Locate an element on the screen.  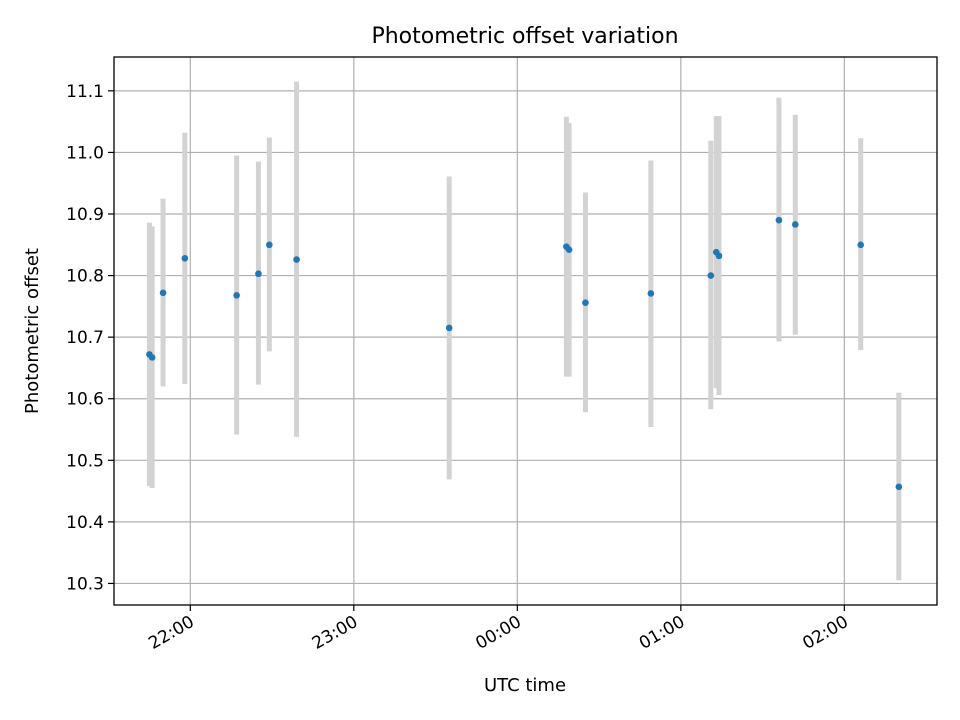
y-axis: 10.3 10.4 10.5 10.6 10.7 10.8 10.9 11.0 11.1 is located at coordinates (90, 338).